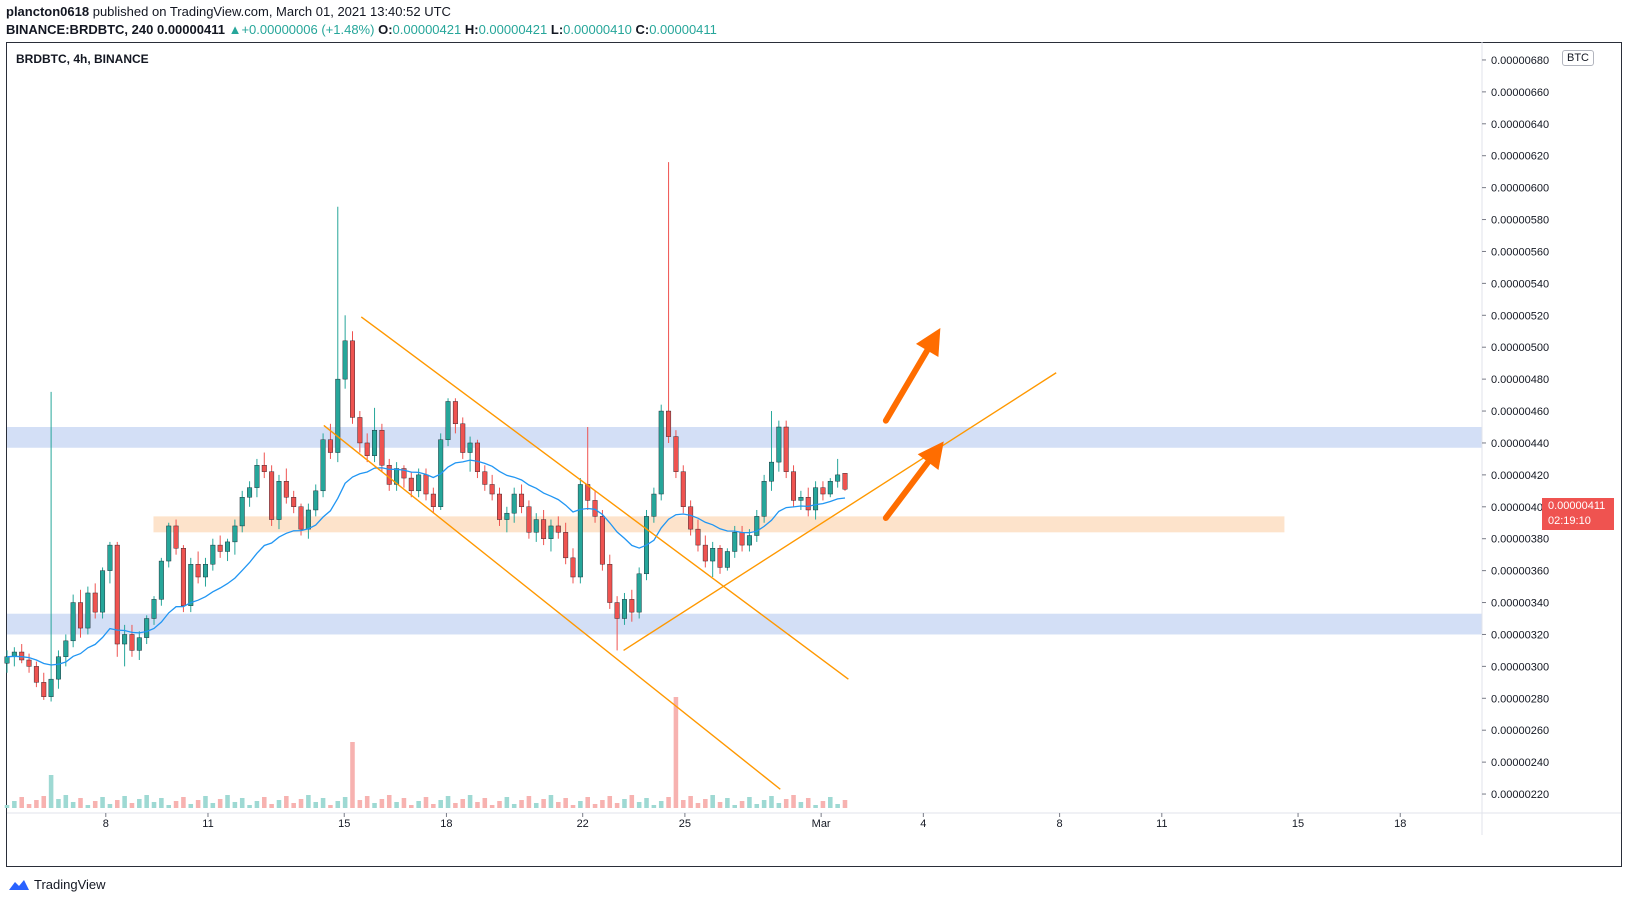  Describe the element at coordinates (1520, 667) in the screenshot. I see `y-tick-label: 0.00000300` at that location.